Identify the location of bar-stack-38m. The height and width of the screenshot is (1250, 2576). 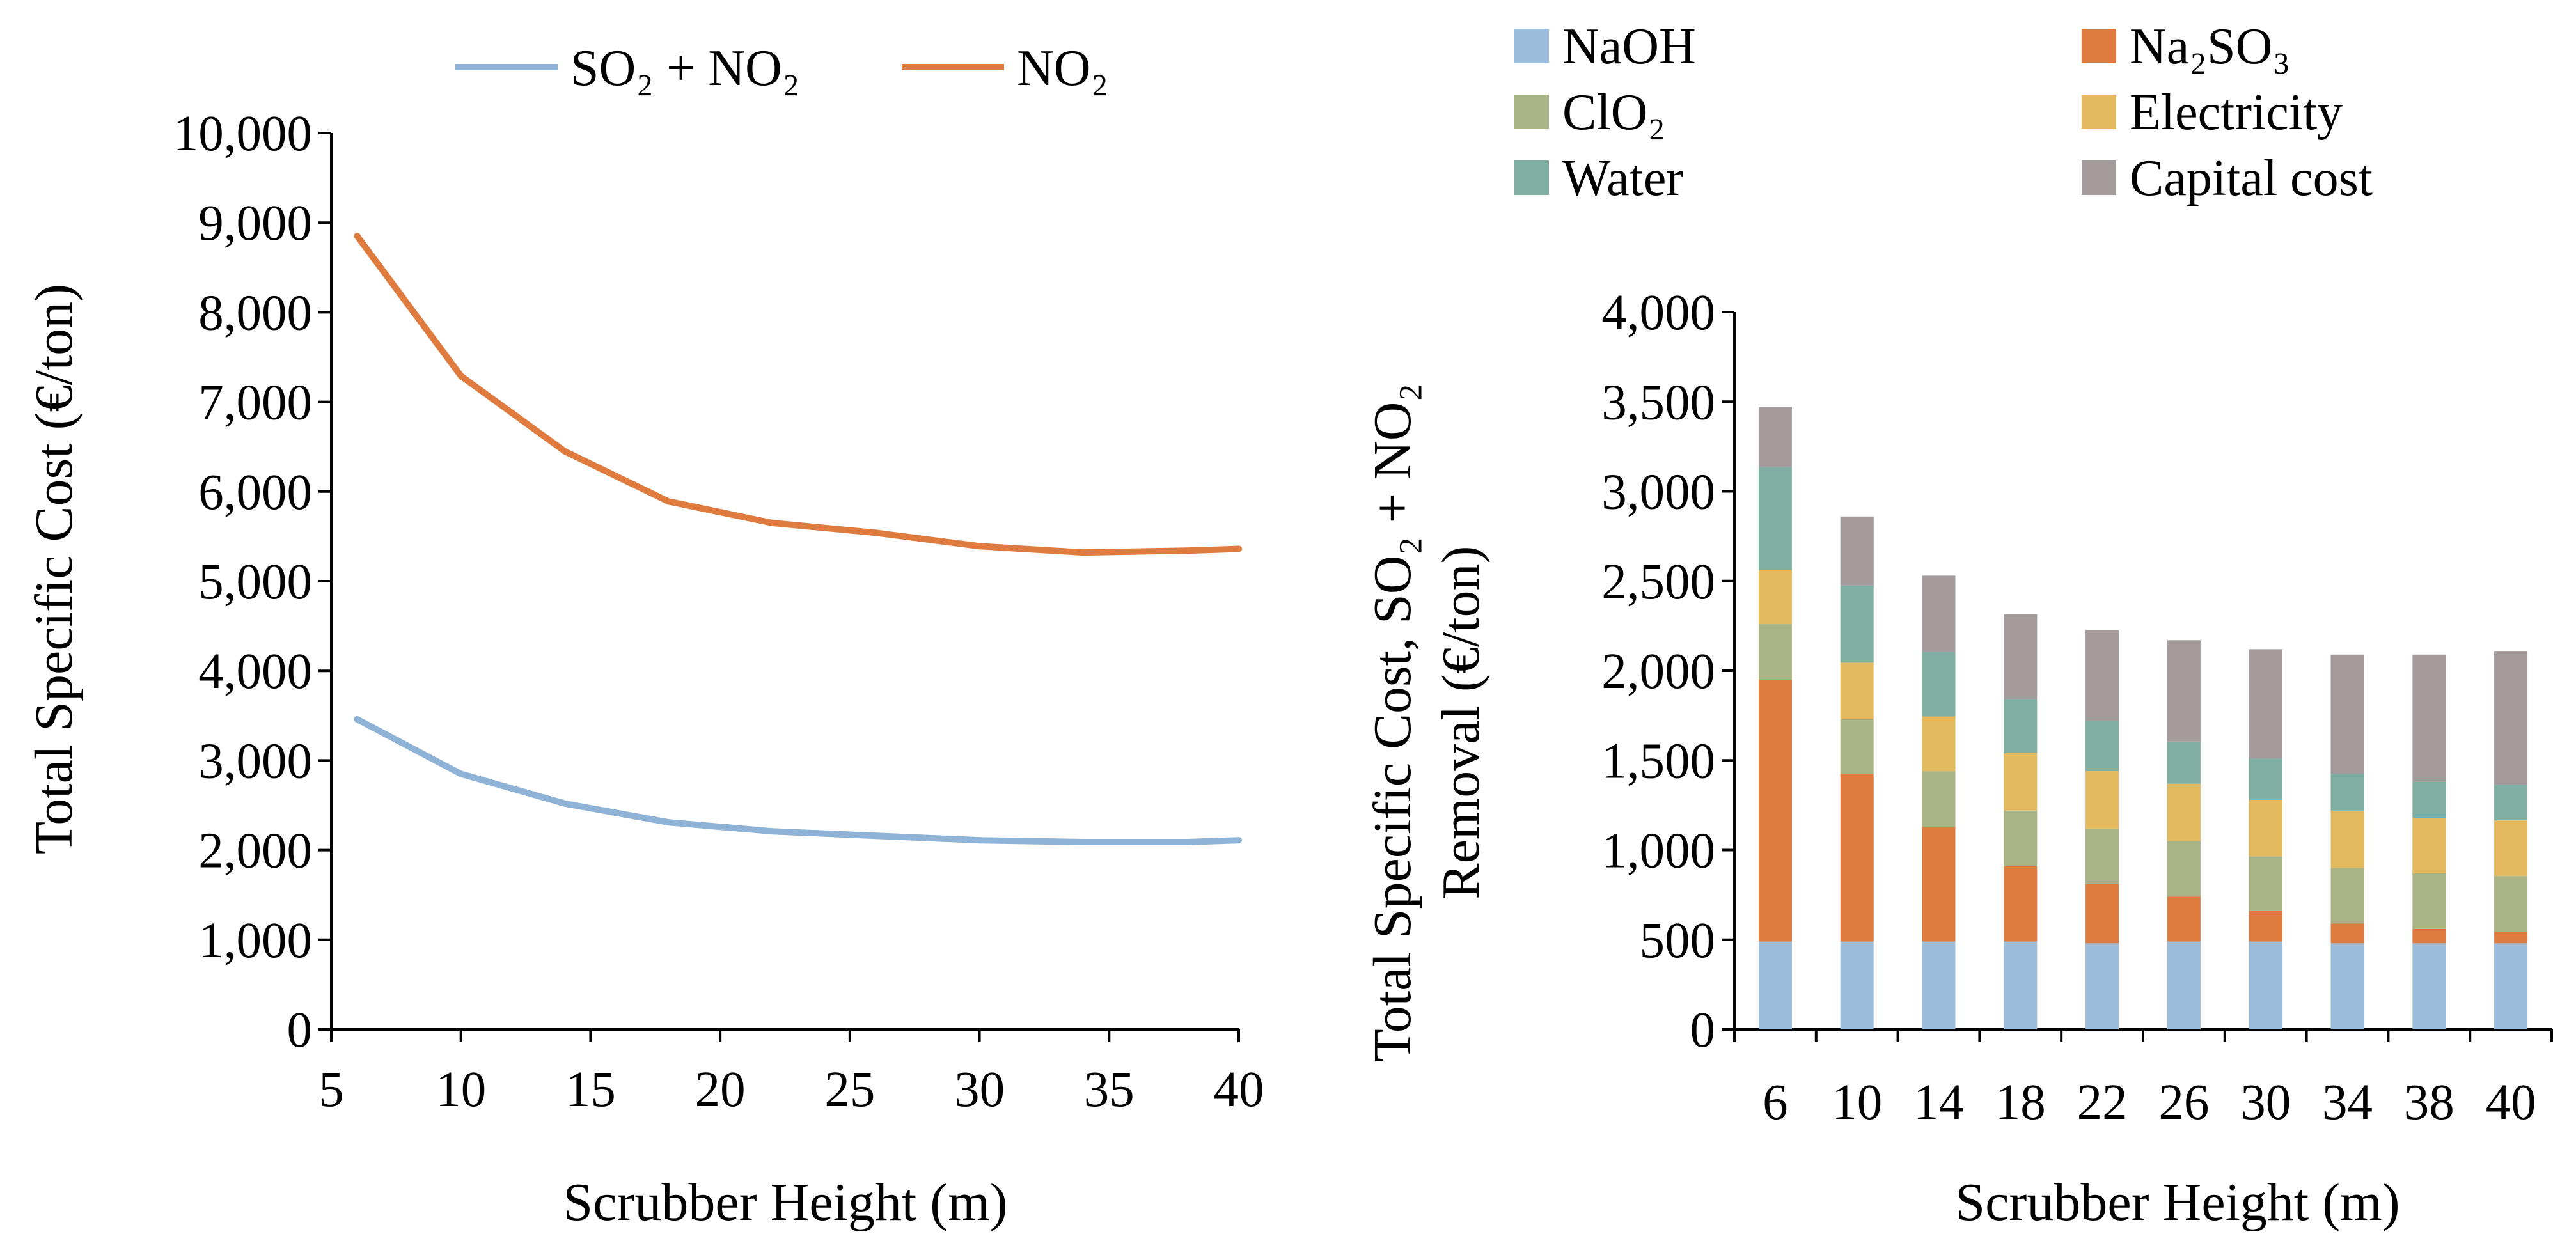
(2429, 841).